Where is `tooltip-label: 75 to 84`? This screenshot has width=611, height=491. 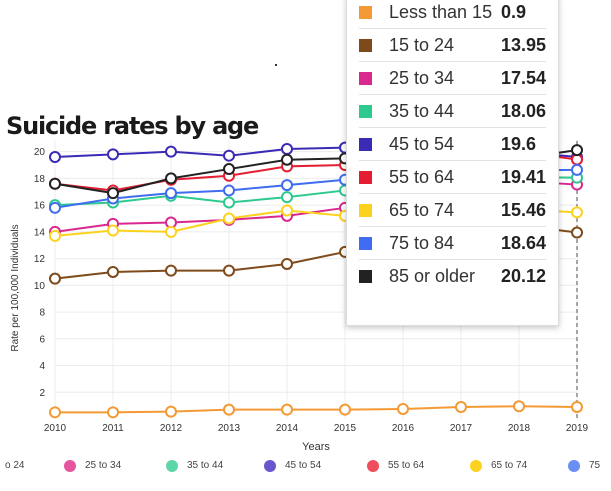
tooltip-label: 75 to 84 is located at coordinates (422, 243).